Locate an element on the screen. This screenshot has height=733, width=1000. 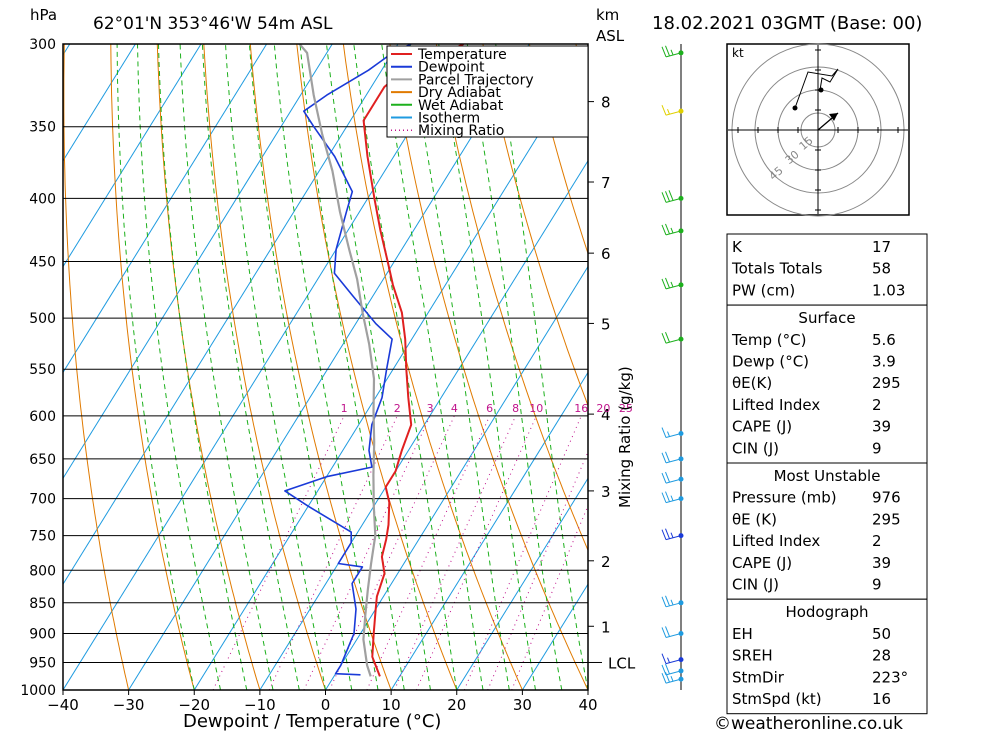
hodograph_stats-row-value: 16 is located at coordinates (881, 699).